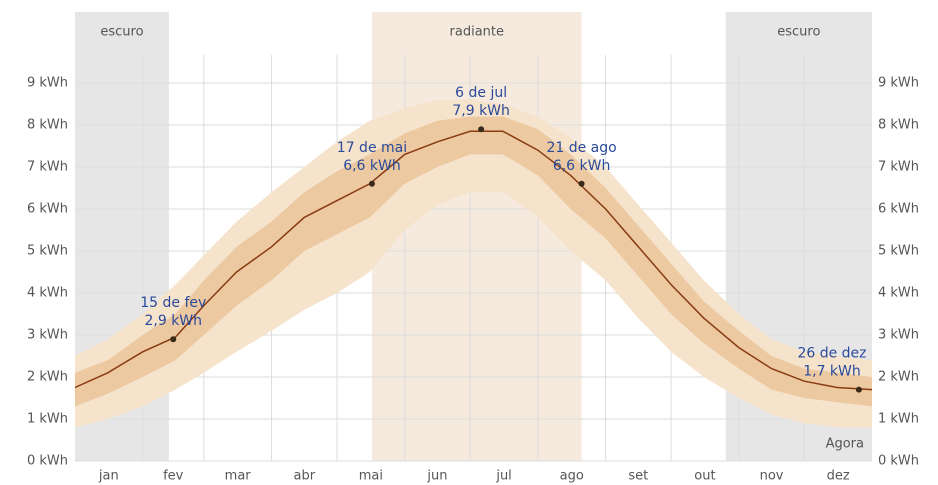 This screenshot has height=485, width=938. Describe the element at coordinates (436, 476) in the screenshot. I see `x-tick-label: jun` at that location.